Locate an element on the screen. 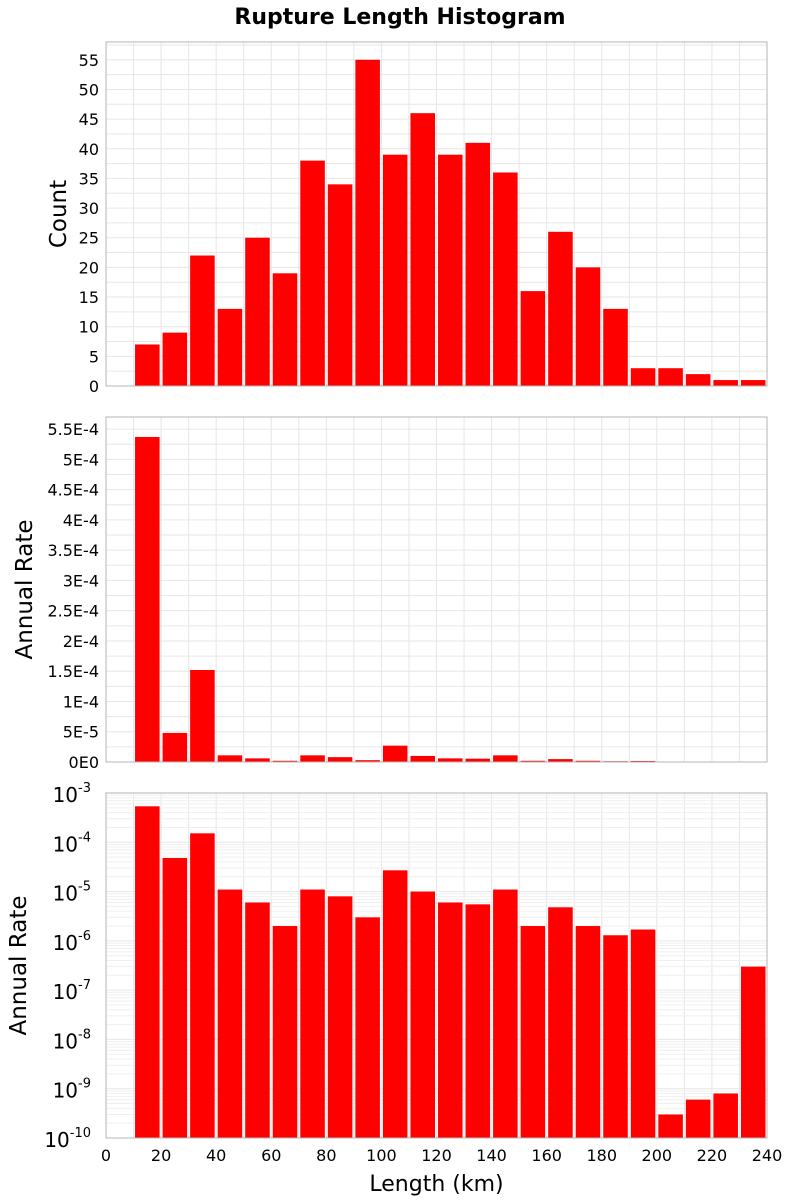 This screenshot has height=1200, width=800. x-tick-label: 20 is located at coordinates (161, 1155).